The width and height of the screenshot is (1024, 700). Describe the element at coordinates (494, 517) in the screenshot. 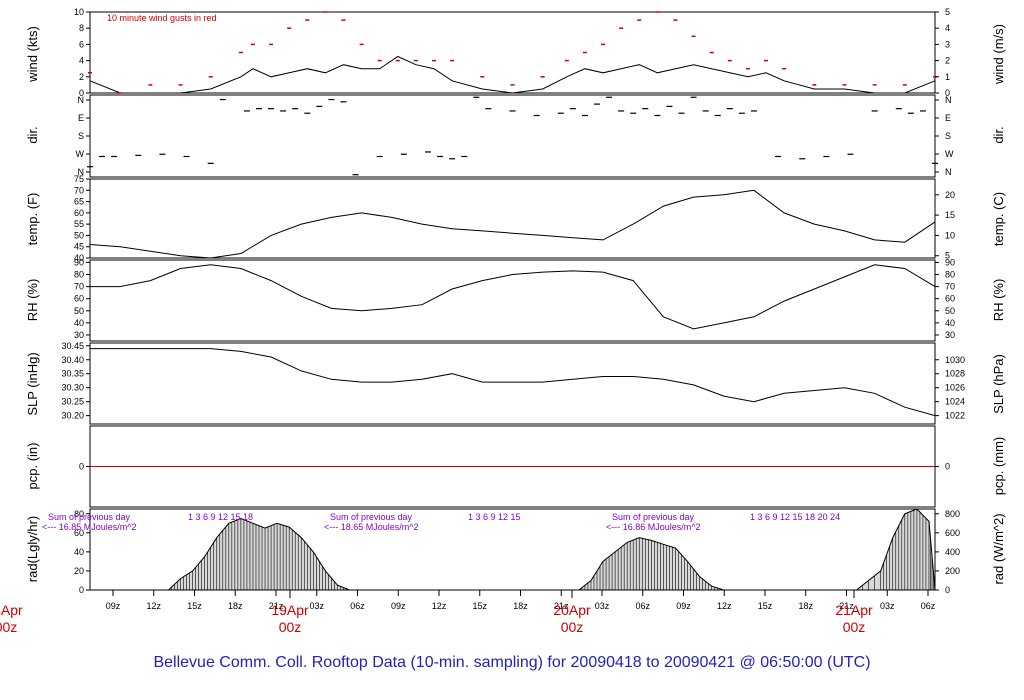

I see `rad-note-hours-2: 1 3 6 9 12 15` at that location.